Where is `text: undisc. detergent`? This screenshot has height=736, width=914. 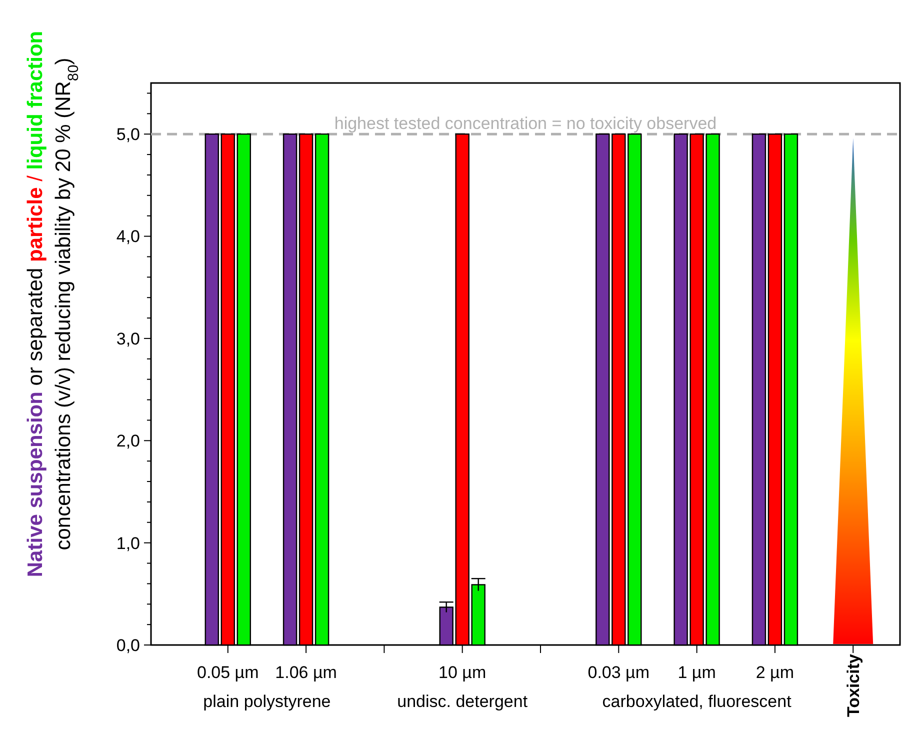
text: undisc. detergent is located at coordinates (462, 701).